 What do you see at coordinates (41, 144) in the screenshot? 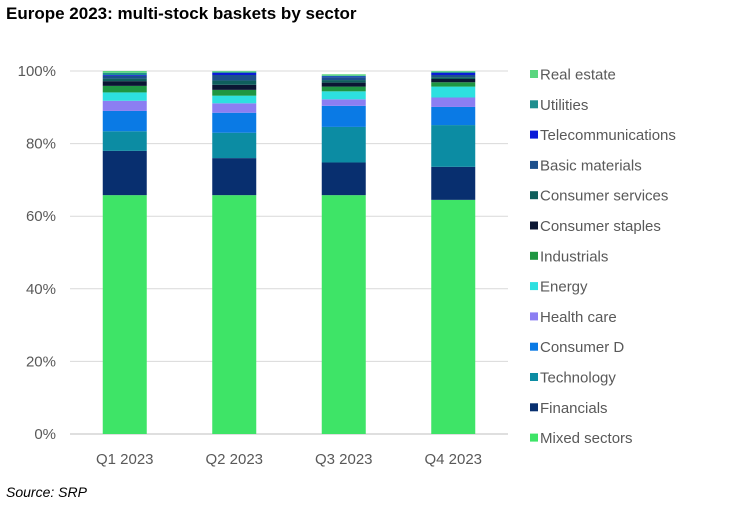
I see `y-tick-label: 80%` at bounding box center [41, 144].